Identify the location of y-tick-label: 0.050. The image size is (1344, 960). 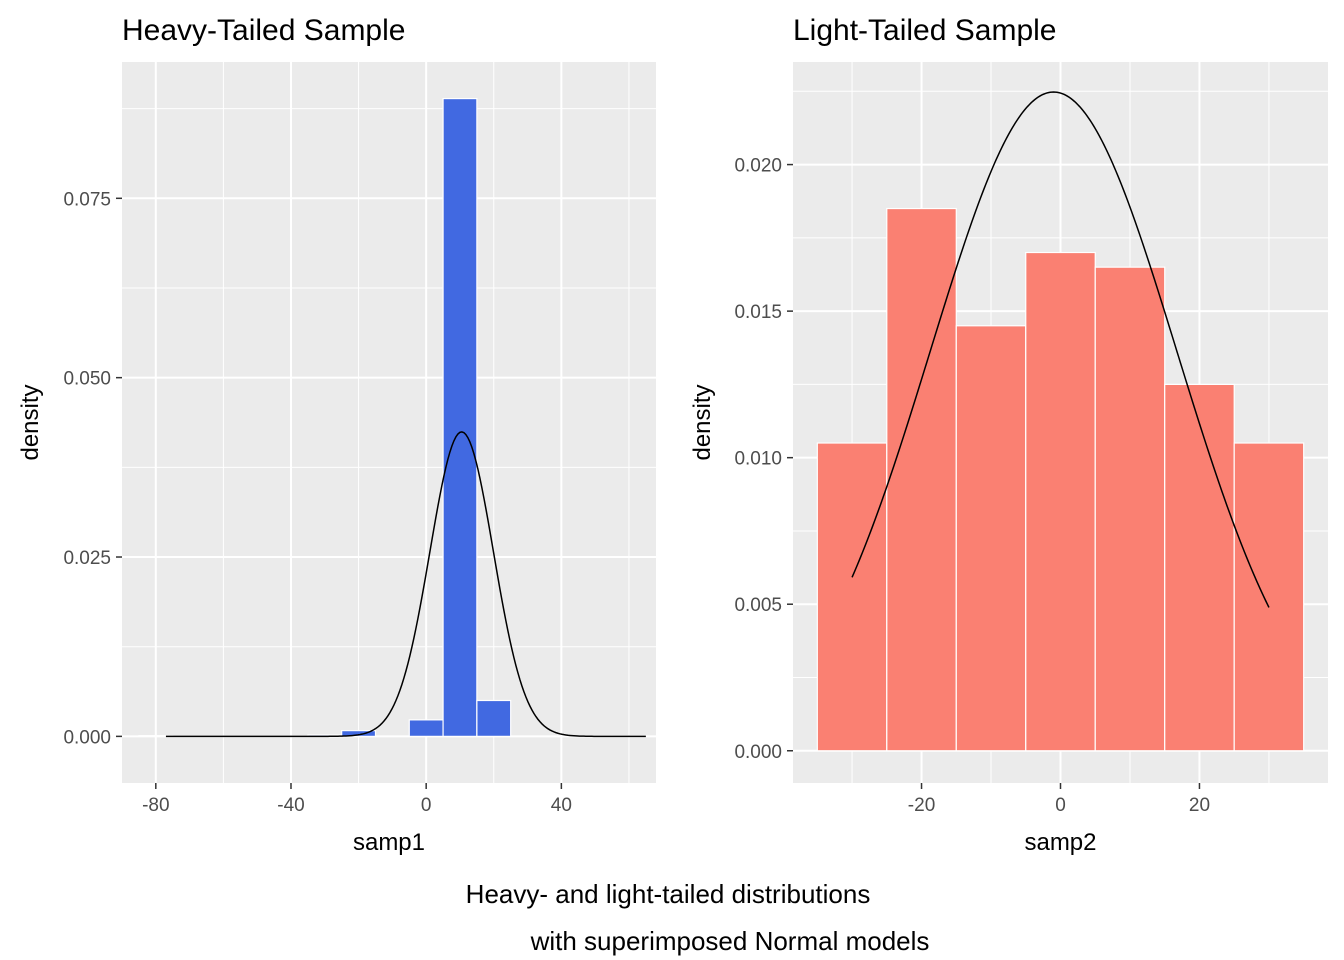
(87, 379).